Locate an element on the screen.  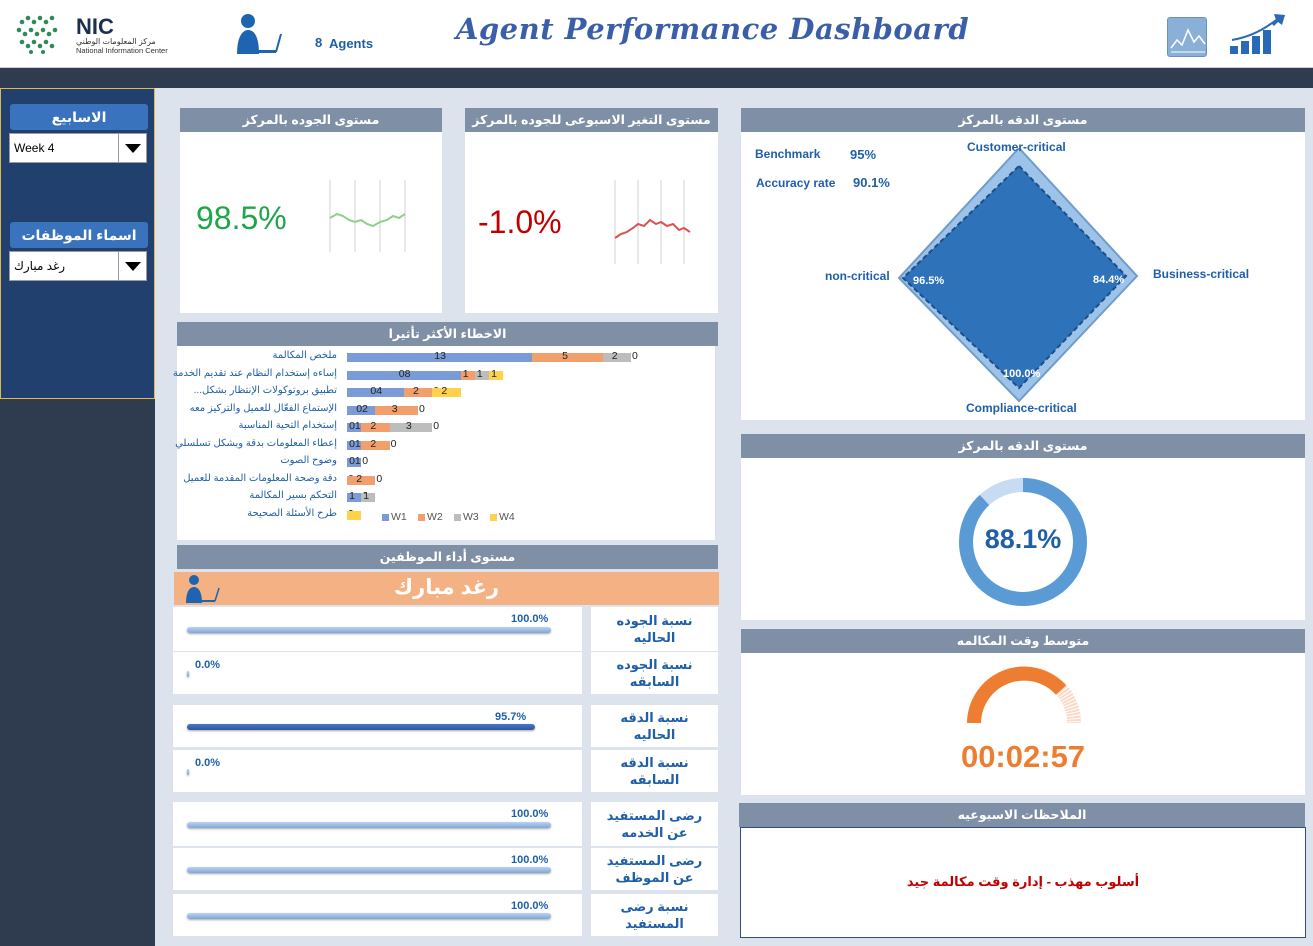
nic-logo-icon is located at coordinates (42, 34).